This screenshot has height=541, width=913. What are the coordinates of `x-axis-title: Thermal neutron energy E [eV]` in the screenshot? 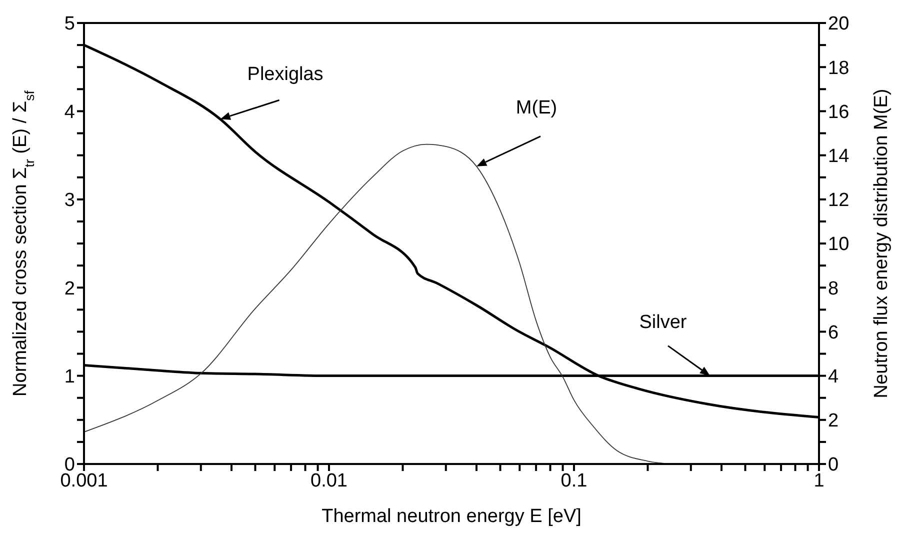 It's located at (452, 516).